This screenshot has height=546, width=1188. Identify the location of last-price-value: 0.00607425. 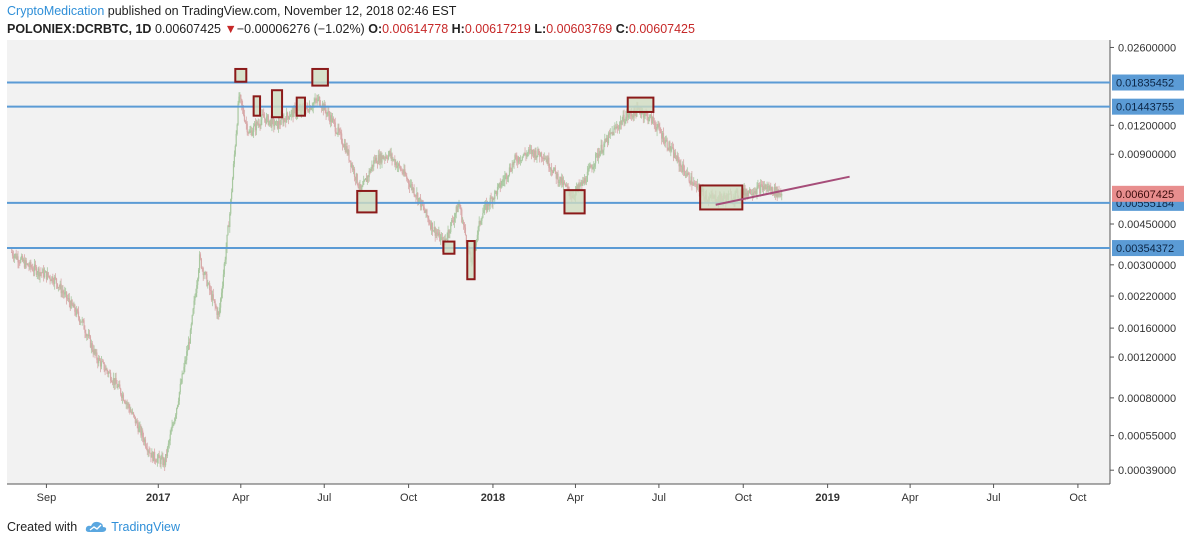
(187, 29).